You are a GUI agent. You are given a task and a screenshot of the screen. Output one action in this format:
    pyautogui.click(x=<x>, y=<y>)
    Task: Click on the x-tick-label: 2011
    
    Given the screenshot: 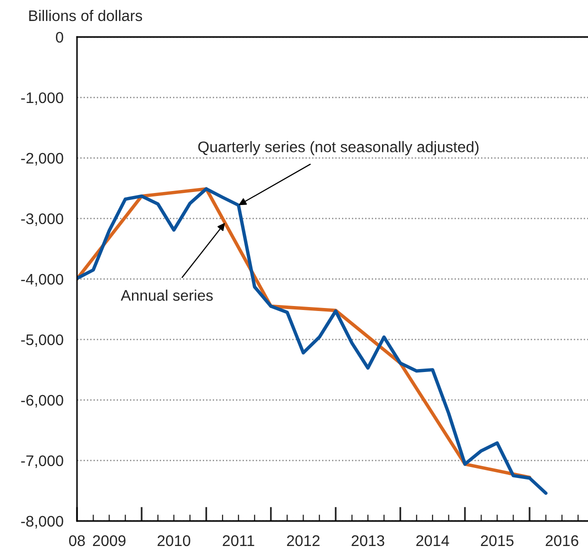 What is the action you would take?
    pyautogui.click(x=238, y=540)
    